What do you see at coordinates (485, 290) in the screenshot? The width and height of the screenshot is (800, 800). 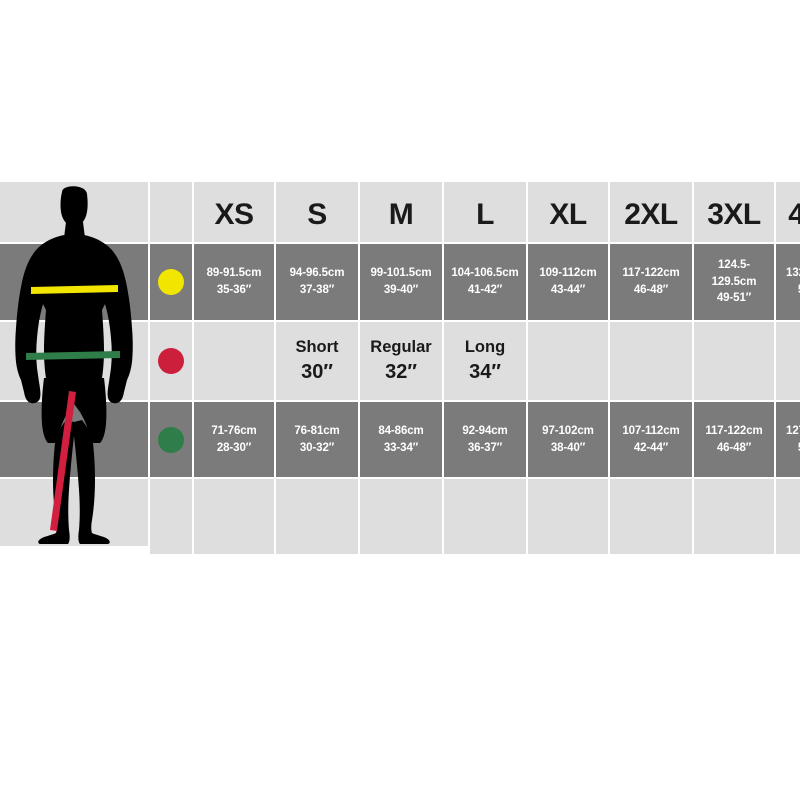 I see `chest-l-in: 41-42″` at bounding box center [485, 290].